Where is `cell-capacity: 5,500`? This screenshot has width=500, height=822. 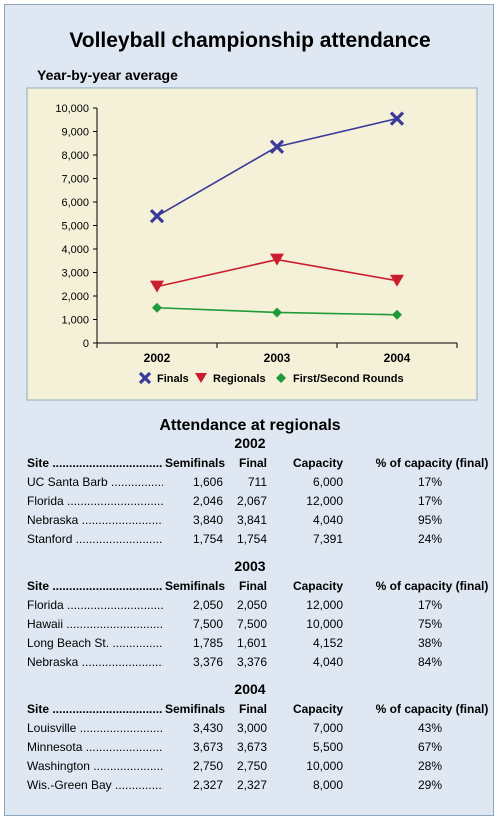
cell-capacity: 5,500 is located at coordinates (327, 747).